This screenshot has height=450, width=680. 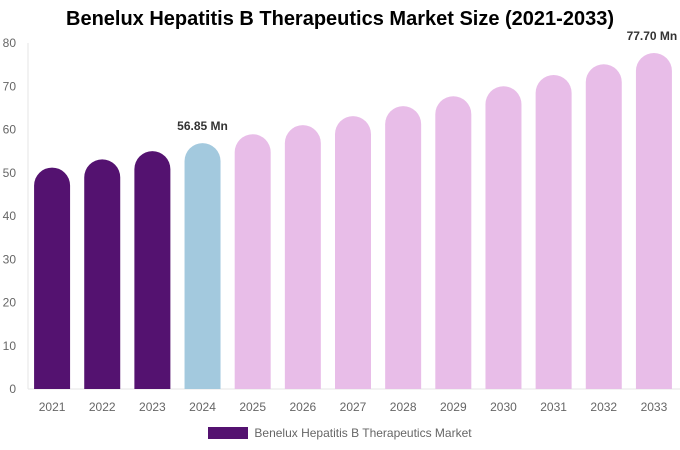 What do you see at coordinates (52, 278) in the screenshot?
I see `bar-2021` at bounding box center [52, 278].